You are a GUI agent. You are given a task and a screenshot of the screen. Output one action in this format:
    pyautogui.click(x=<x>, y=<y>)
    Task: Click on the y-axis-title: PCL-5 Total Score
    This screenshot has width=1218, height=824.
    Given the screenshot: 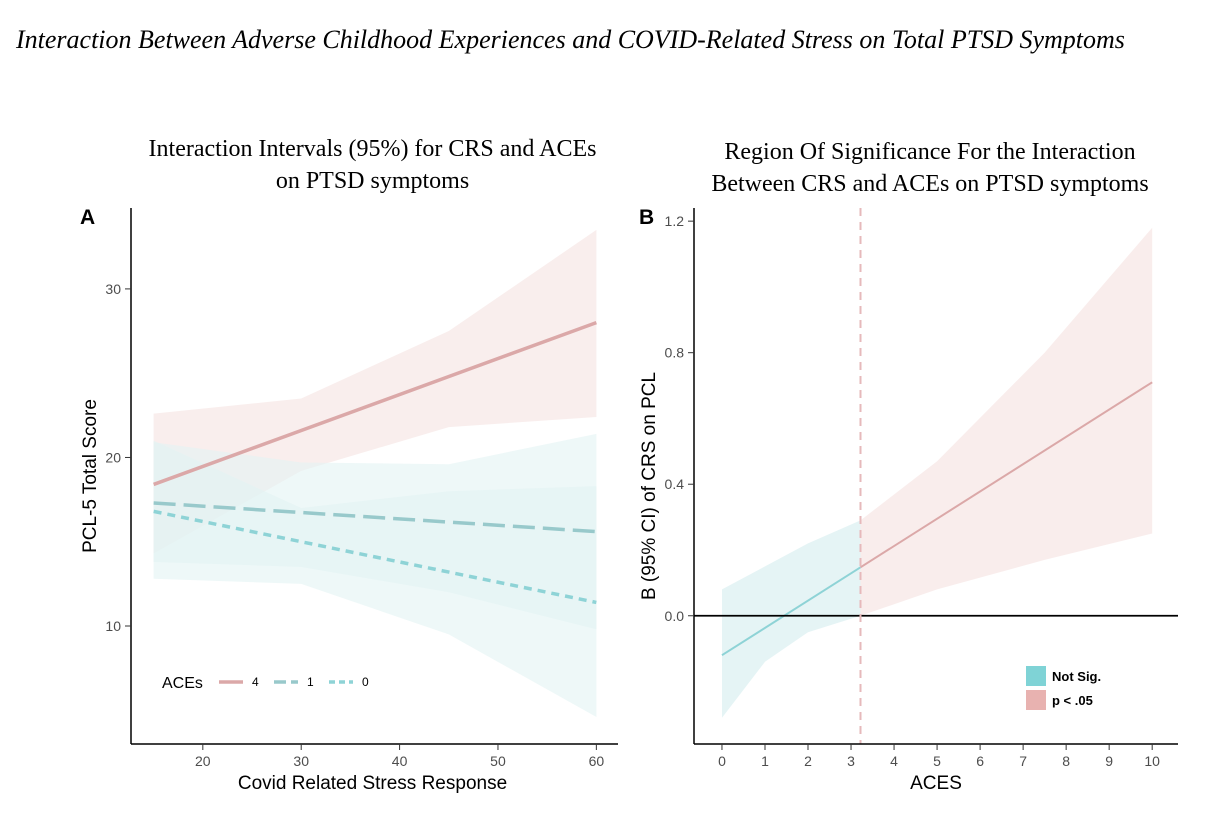 What is the action you would take?
    pyautogui.click(x=90, y=476)
    